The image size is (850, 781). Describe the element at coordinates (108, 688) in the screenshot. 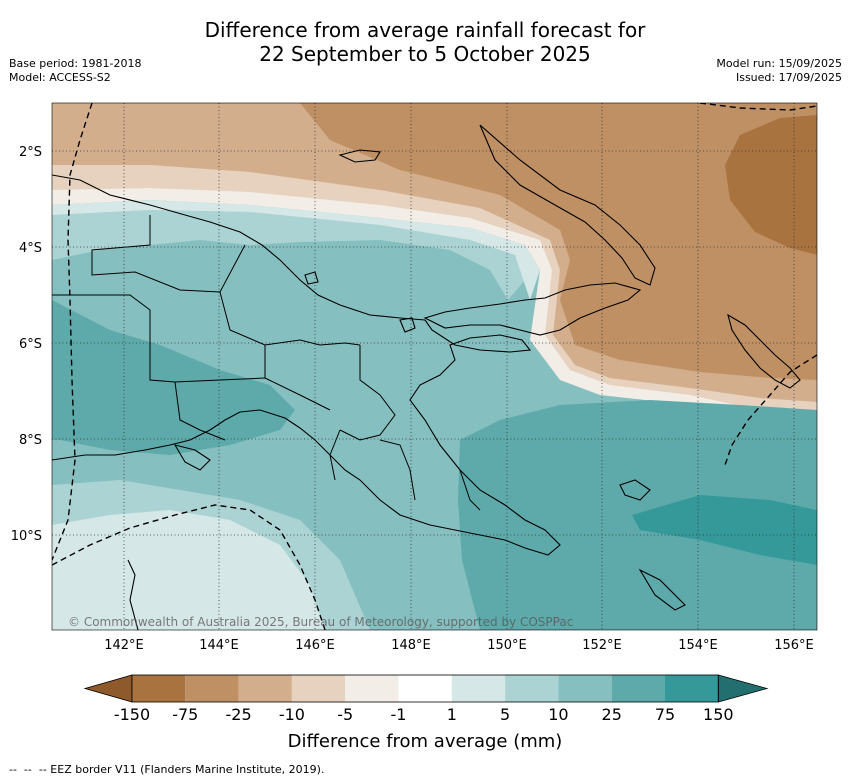

I see `colorbar-arrow-left` at that location.